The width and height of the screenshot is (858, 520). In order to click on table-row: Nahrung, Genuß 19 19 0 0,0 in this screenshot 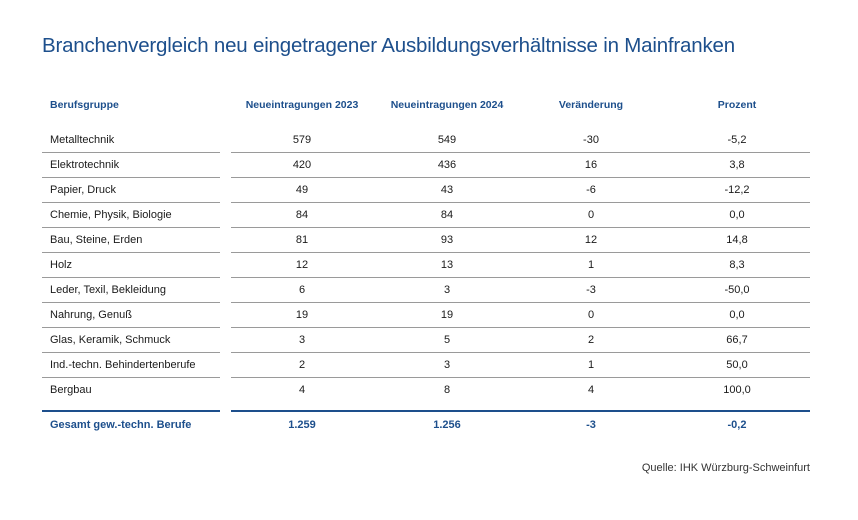, I will do `click(426, 315)`.